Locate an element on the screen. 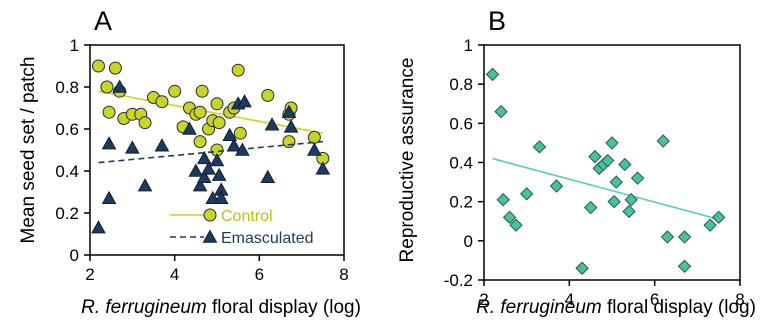 Image resolution: width=768 pixels, height=320 pixels. y-tick-label: 0.2 is located at coordinates (67, 213).